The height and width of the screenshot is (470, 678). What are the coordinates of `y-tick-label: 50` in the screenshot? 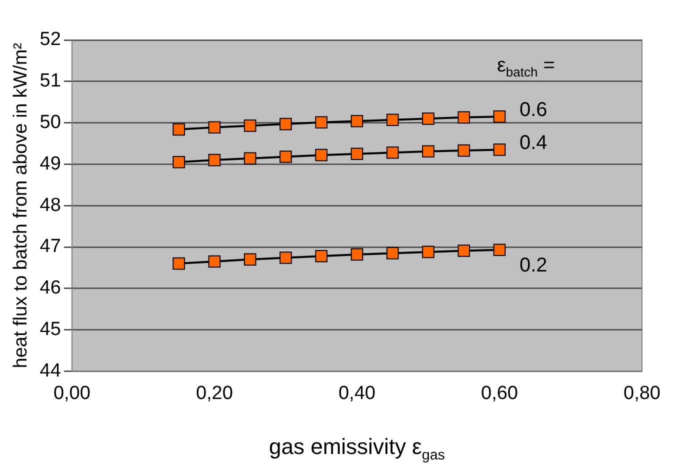 It's located at (50, 123).